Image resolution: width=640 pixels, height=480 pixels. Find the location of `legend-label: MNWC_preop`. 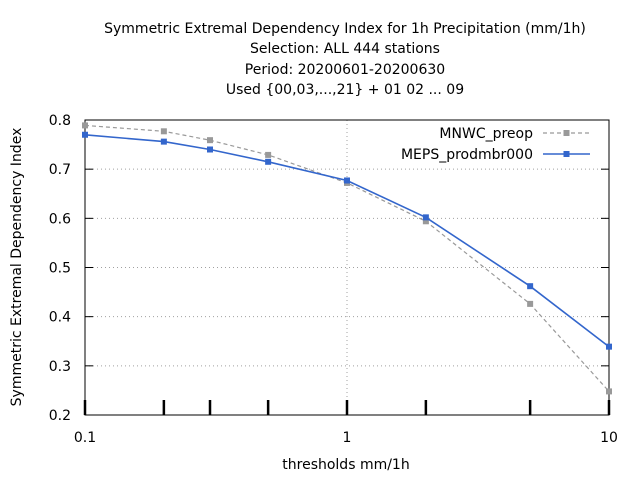

legend-label: MNWC_preop is located at coordinates (486, 134).